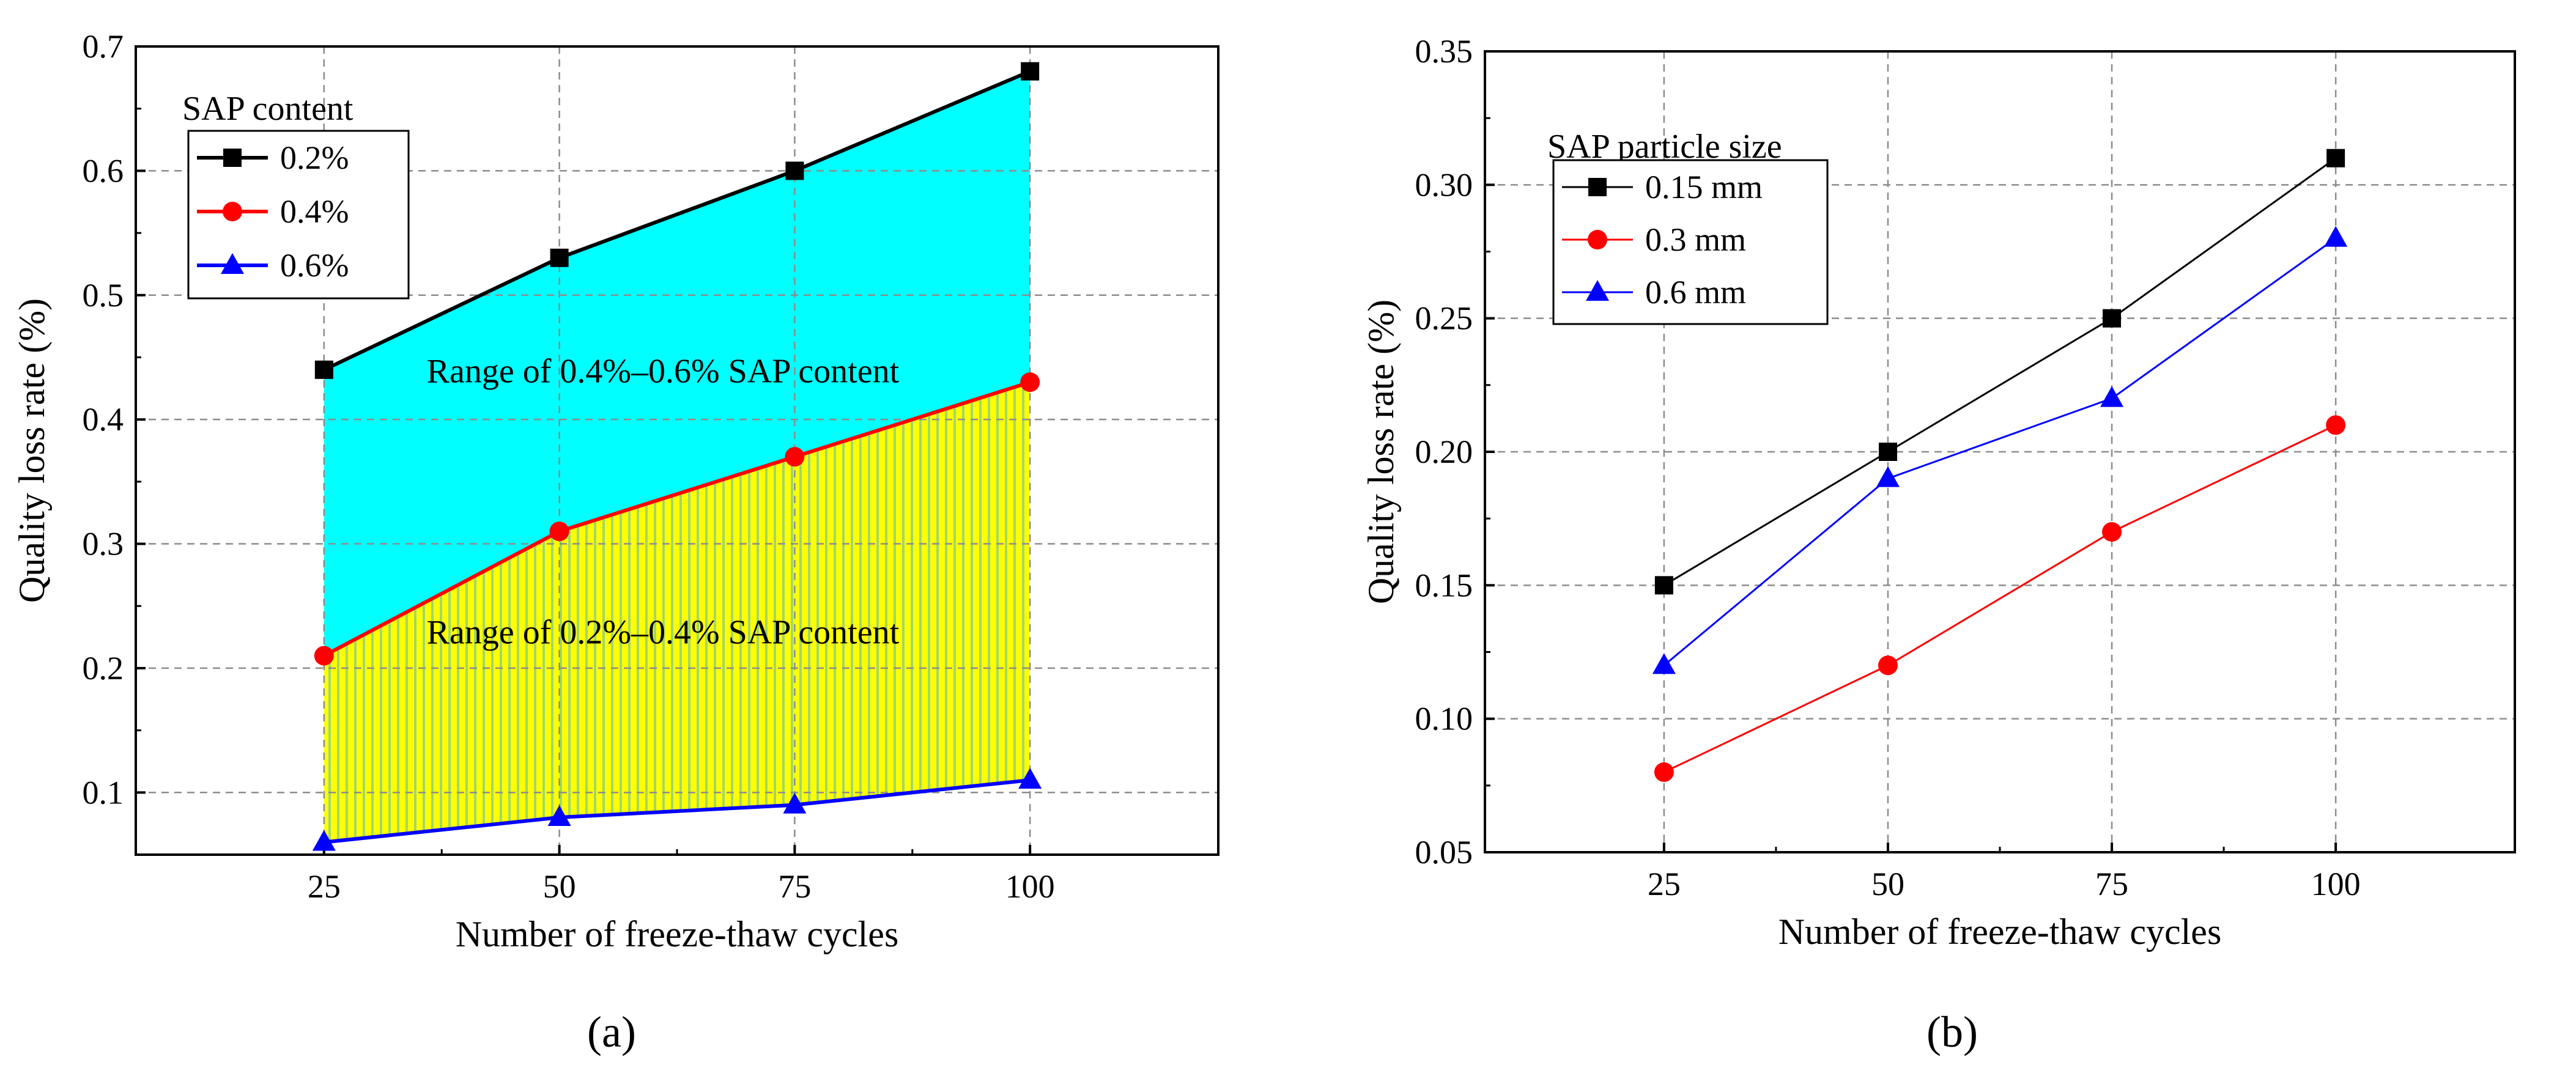 Image resolution: width=2576 pixels, height=1076 pixels. What do you see at coordinates (1704, 187) in the screenshot?
I see `legend-entry-0: 0.15 mm` at bounding box center [1704, 187].